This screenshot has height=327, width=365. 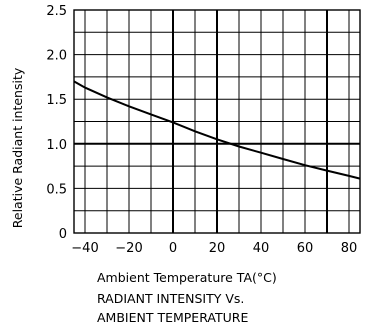 I want to click on y-tick-label: 2.0, so click(x=56, y=56).